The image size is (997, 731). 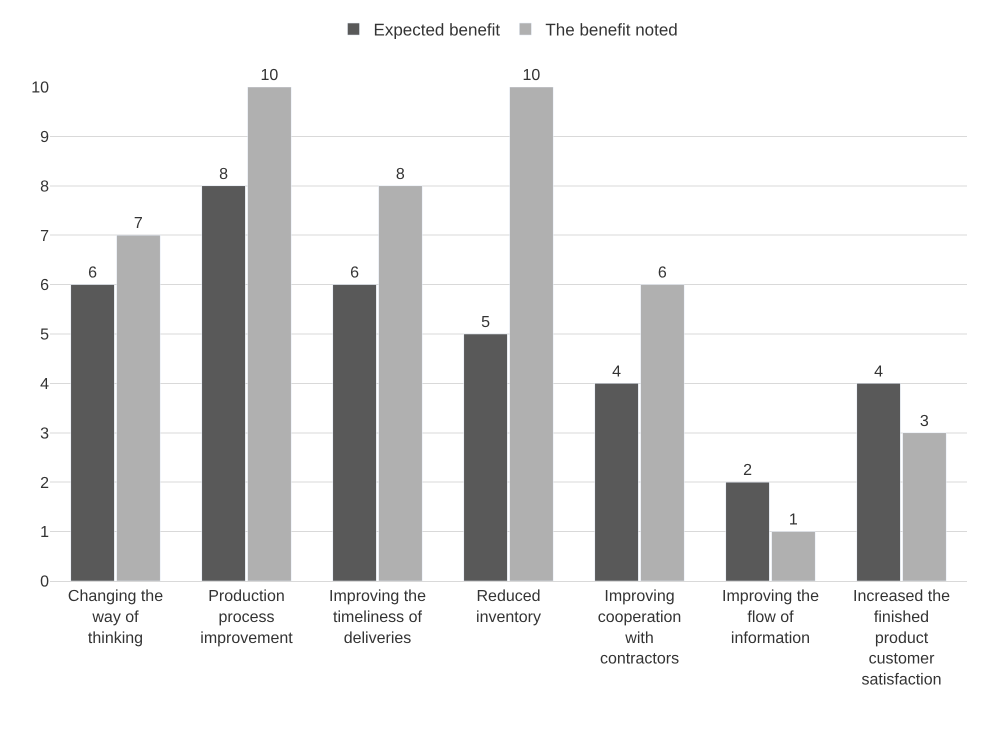 I want to click on x-tick-label: Reduced inventory, so click(x=508, y=607).